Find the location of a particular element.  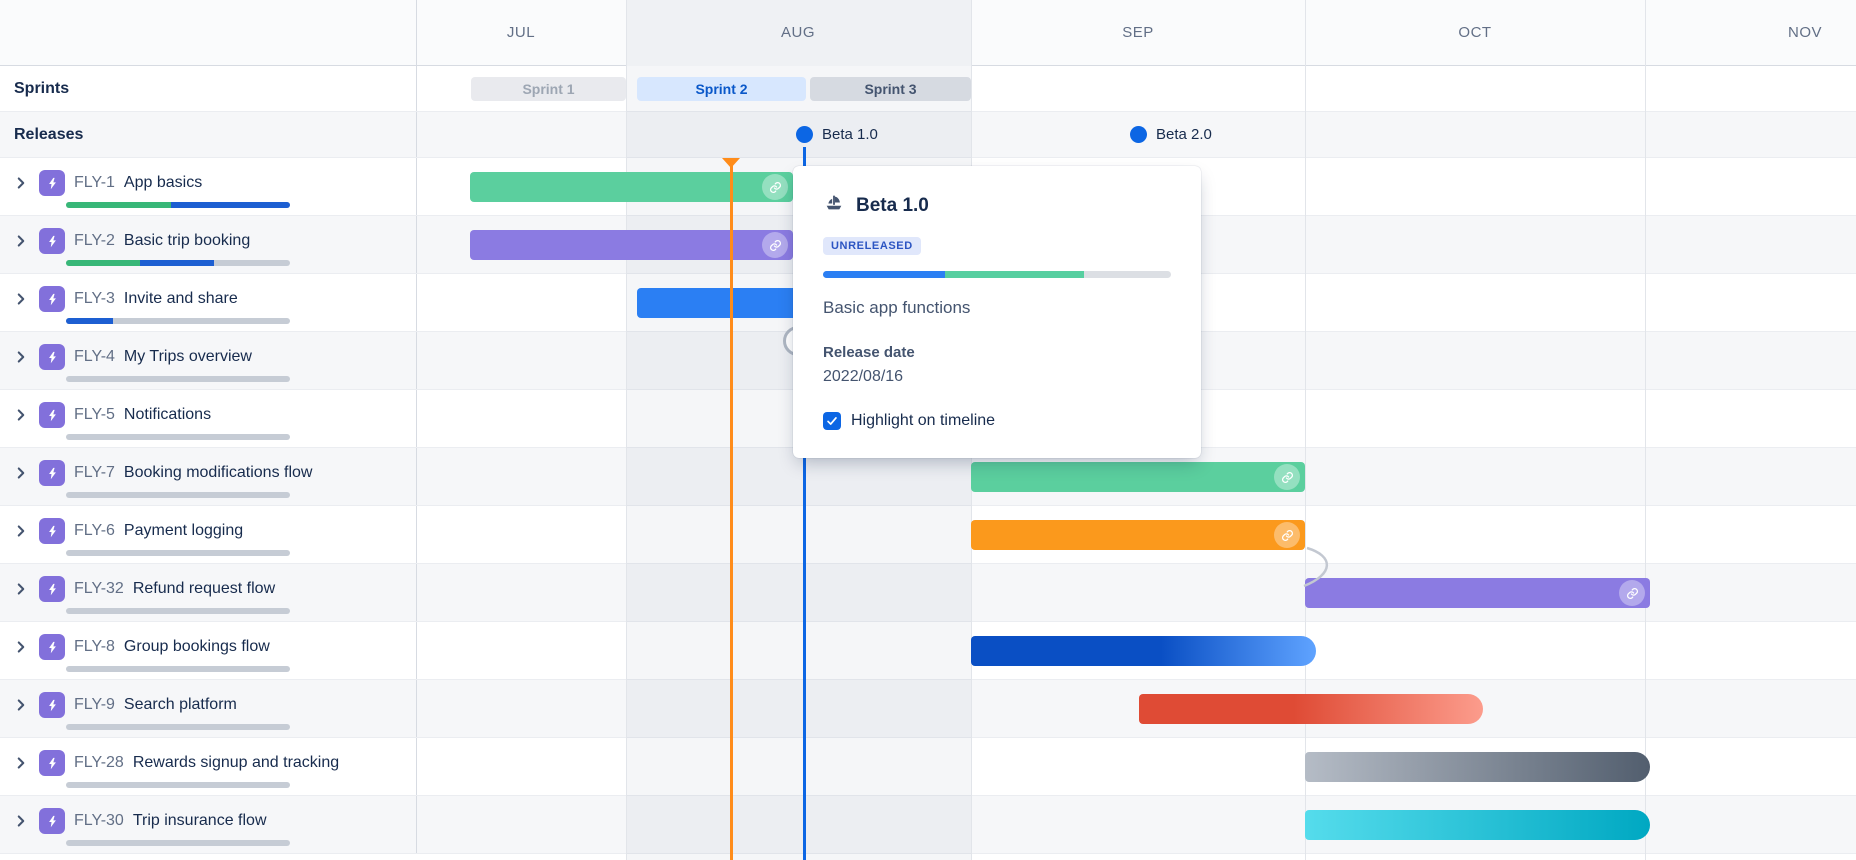

month-label-nov: NOV is located at coordinates (1805, 32).